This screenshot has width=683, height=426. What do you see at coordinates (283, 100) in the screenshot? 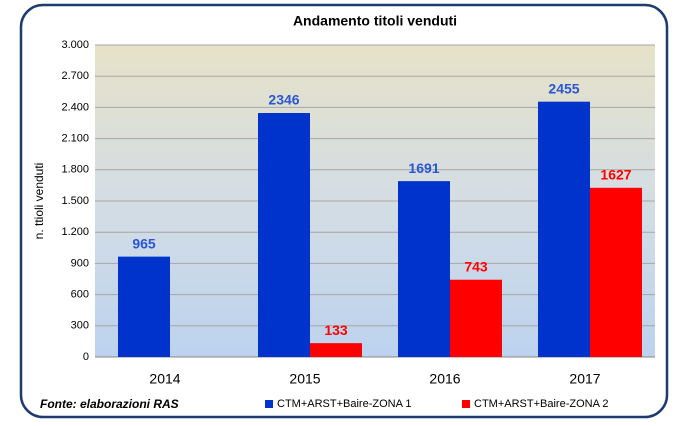
I see `value-label: 2346` at bounding box center [283, 100].